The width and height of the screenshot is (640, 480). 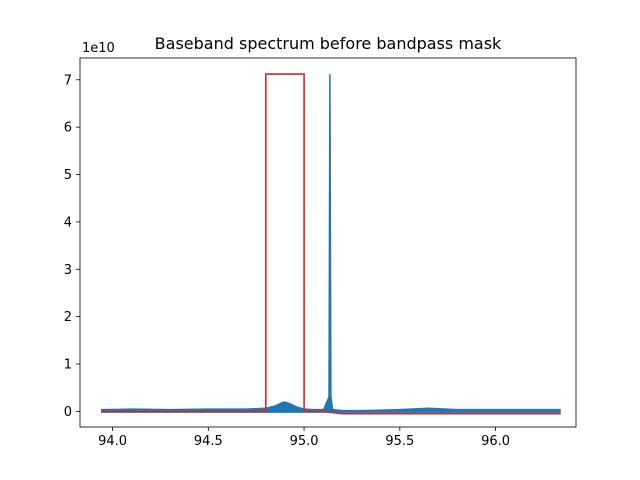 What do you see at coordinates (328, 43) in the screenshot?
I see `chart-title: Baseband spectrum before bandpass mask` at bounding box center [328, 43].